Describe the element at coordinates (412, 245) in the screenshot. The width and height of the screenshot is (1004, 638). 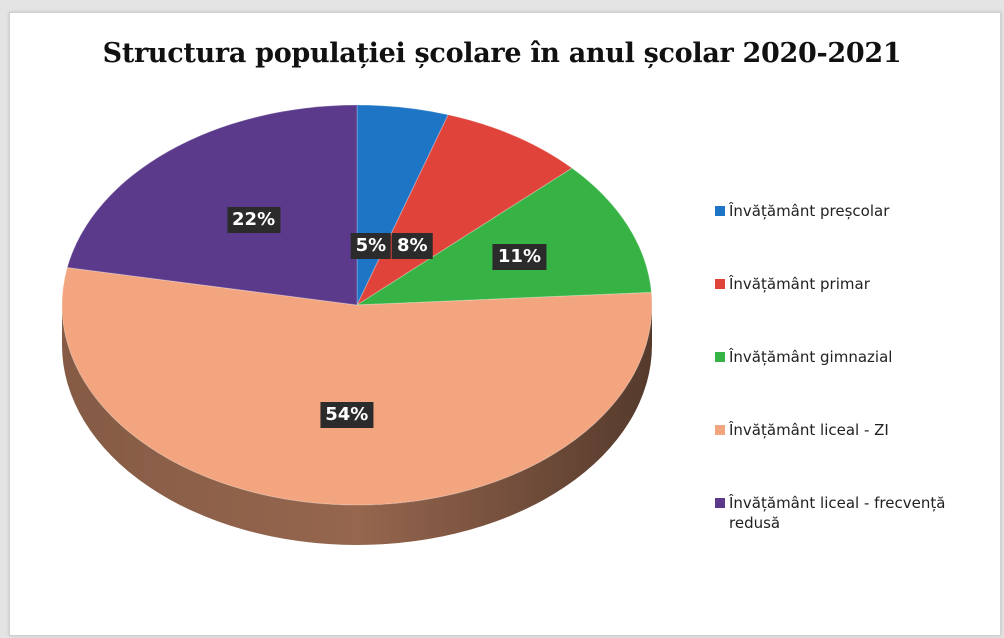
I see `data-label-1: 8%` at that location.